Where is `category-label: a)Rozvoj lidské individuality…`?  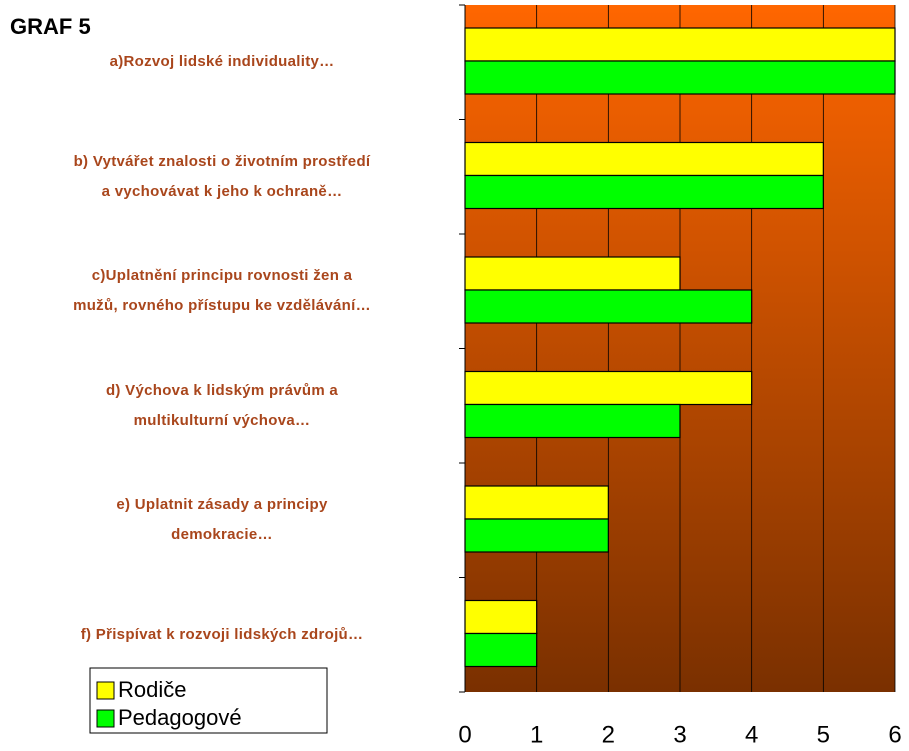
category-label: a)Rozvoj lidské individuality… is located at coordinates (222, 62).